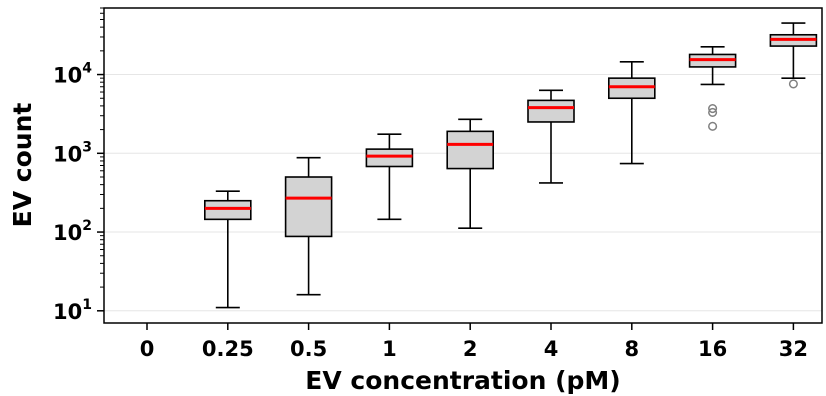 The width and height of the screenshot is (826, 396). I want to click on y-tick-label: 10⁴, so click(72, 74).